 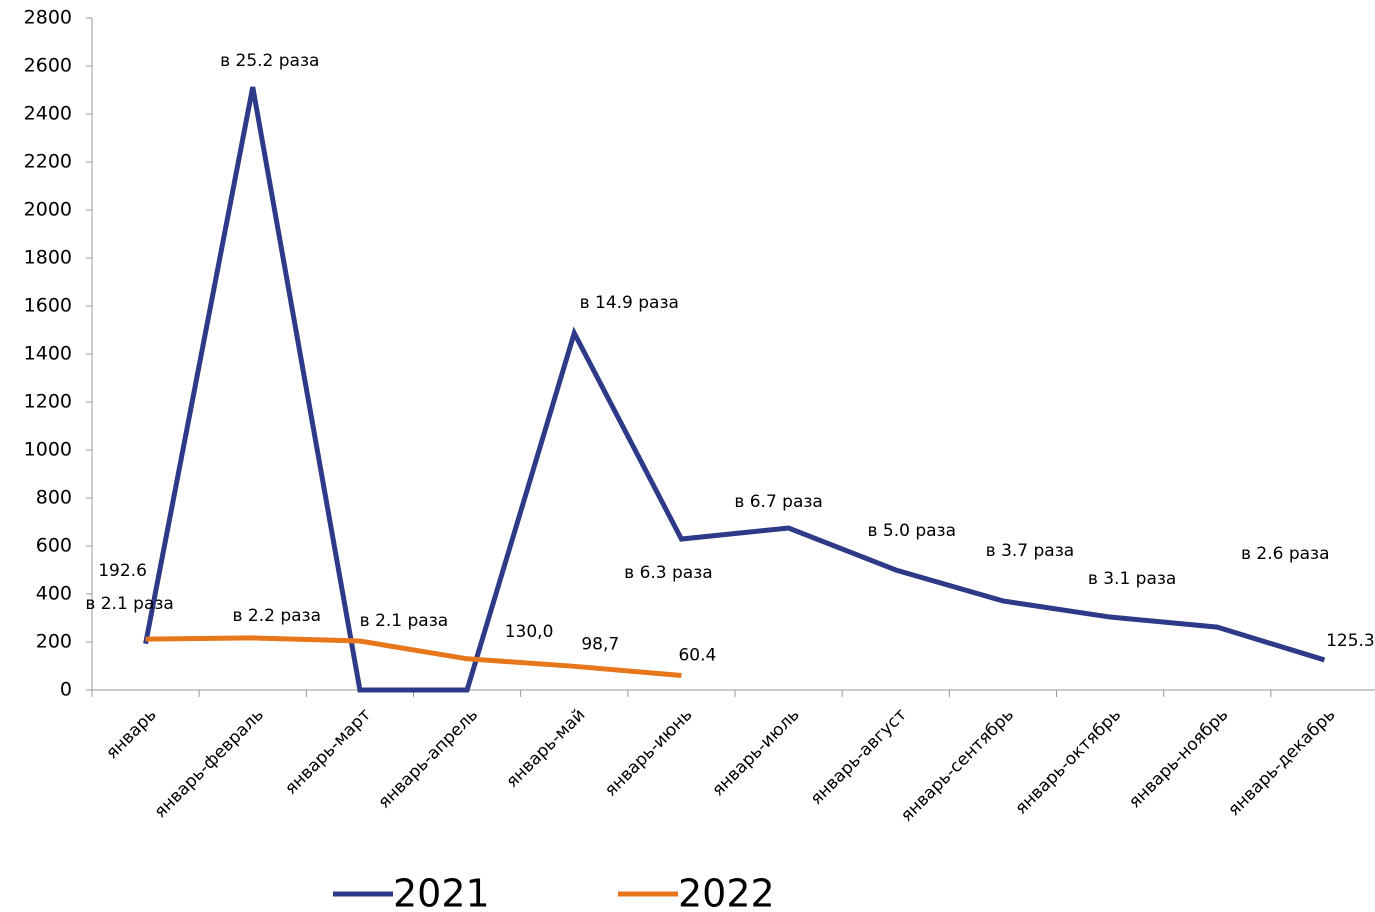 What do you see at coordinates (441, 892) in the screenshot?
I see `legend-label: 2021` at bounding box center [441, 892].